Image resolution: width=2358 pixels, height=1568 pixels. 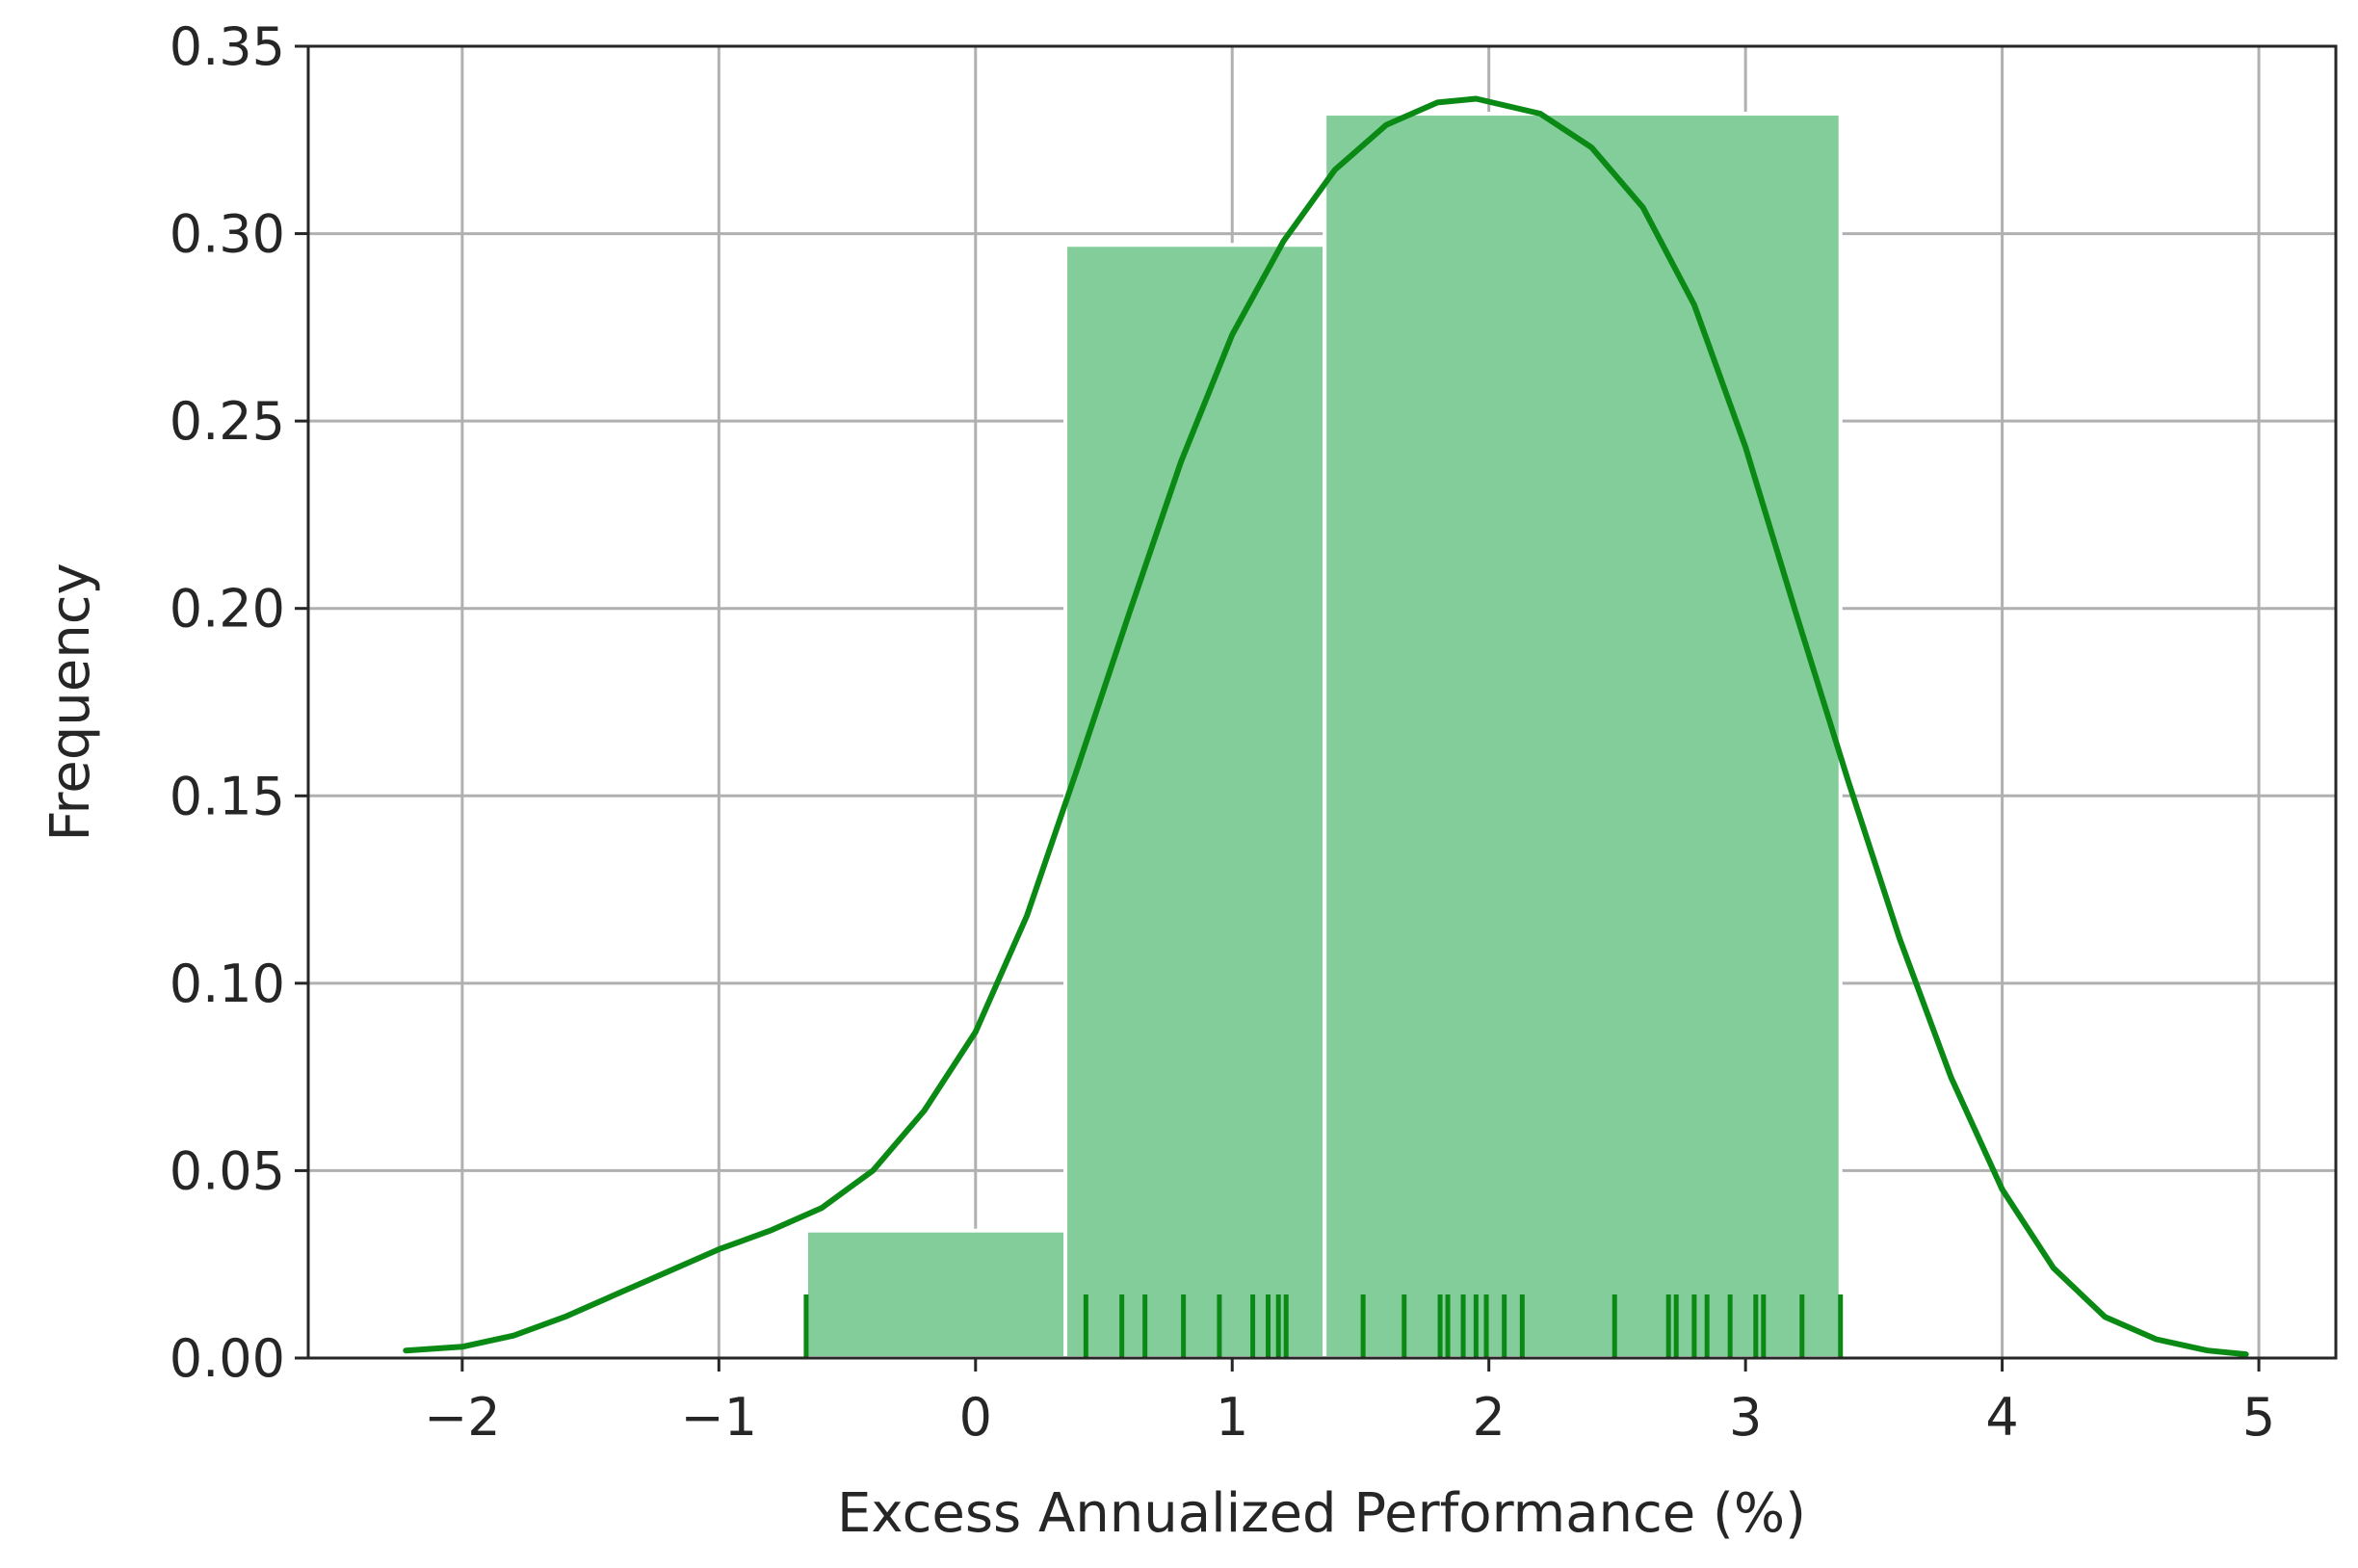 I want to click on y-tick-label: 0.30, so click(x=227, y=234).